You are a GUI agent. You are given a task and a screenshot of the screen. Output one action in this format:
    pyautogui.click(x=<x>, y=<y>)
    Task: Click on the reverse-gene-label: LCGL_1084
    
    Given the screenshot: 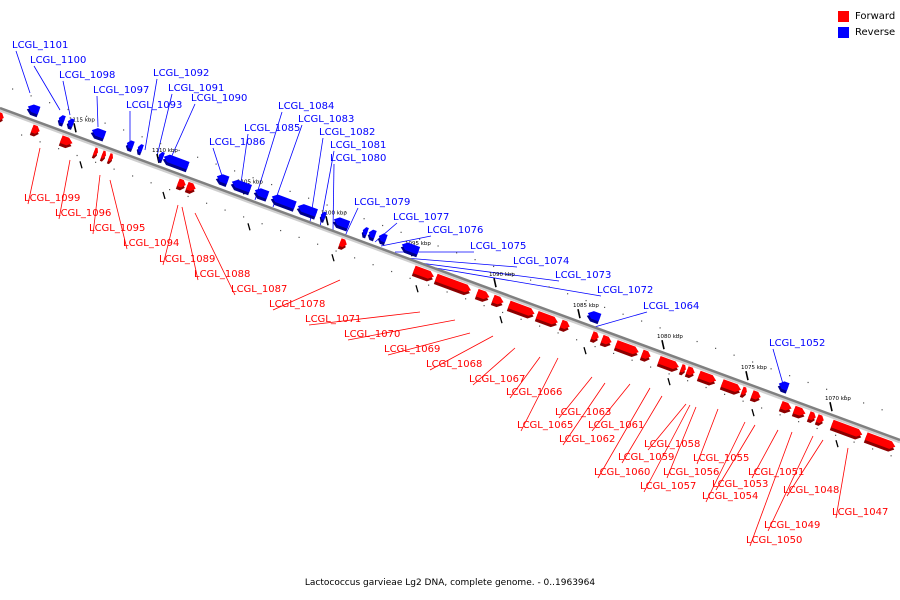 What is the action you would take?
    pyautogui.click(x=306, y=106)
    